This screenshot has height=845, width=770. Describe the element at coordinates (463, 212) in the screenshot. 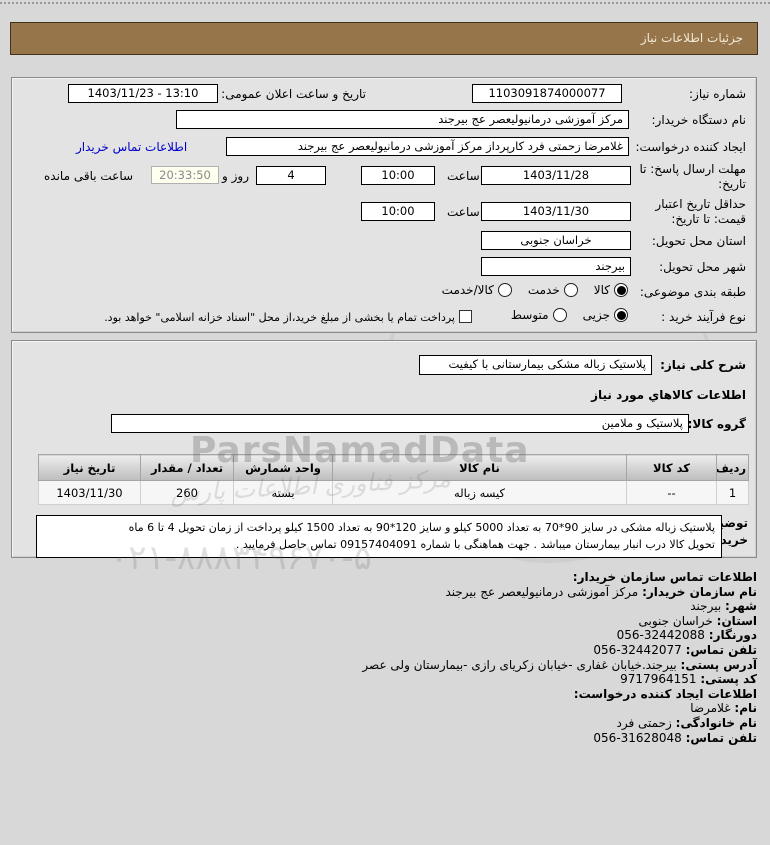

I see `price-validity-hour-label: ساعت` at that location.